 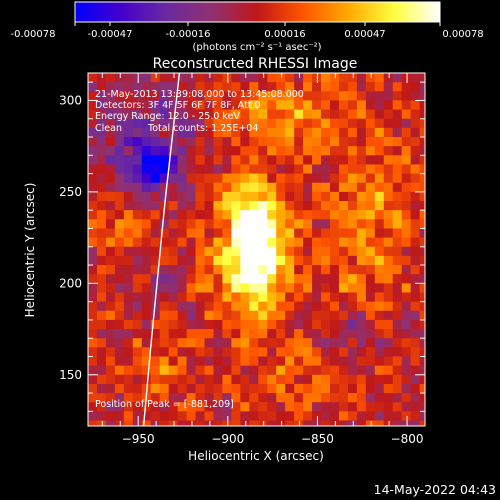 I want to click on colorbar-gradient, so click(x=257, y=12).